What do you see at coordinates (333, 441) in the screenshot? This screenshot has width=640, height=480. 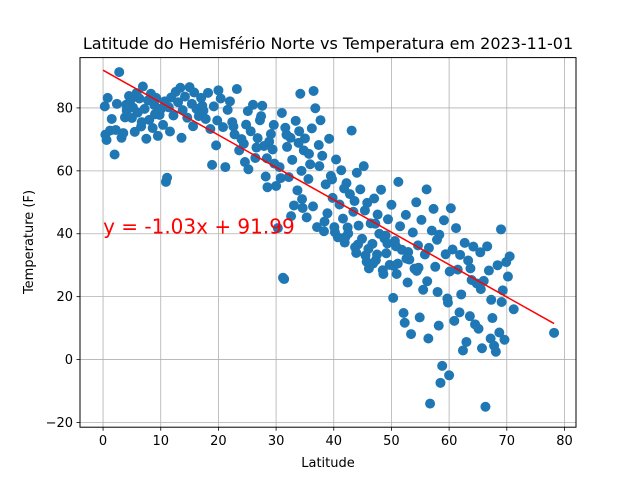 I see `x-tick-label: 40` at bounding box center [333, 441].